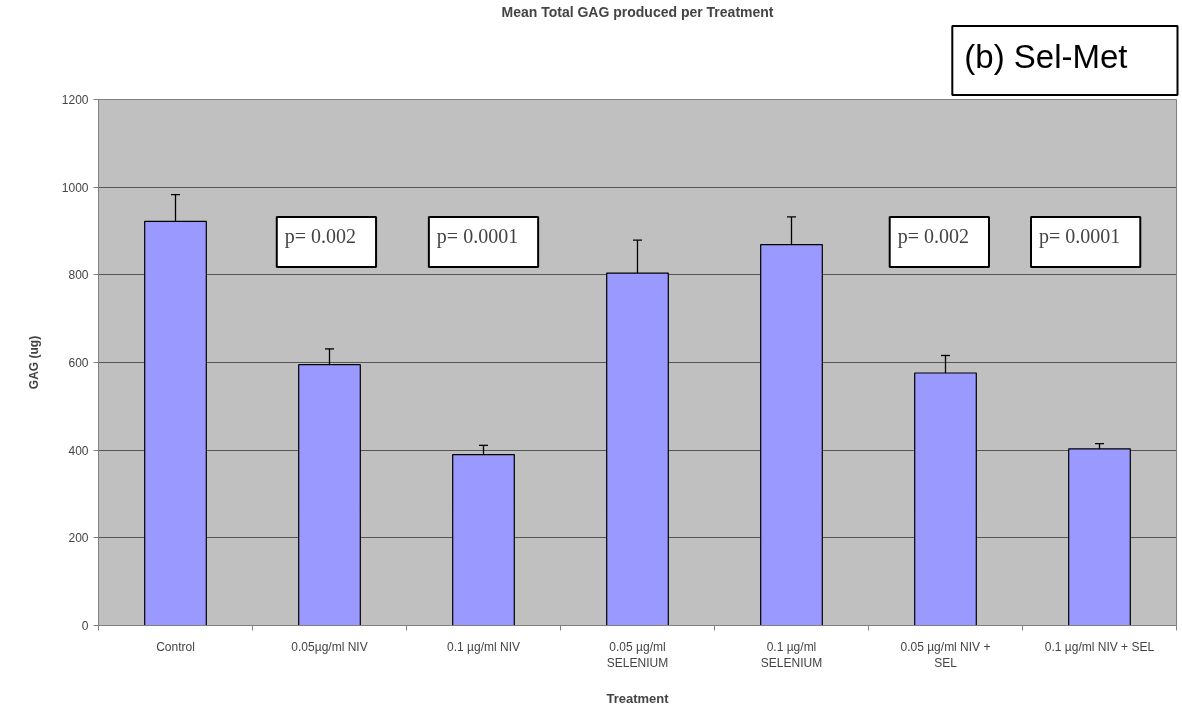 The width and height of the screenshot is (1182, 722). I want to click on chart-title: Mean Total GAG produced per Treatment, so click(637, 11).